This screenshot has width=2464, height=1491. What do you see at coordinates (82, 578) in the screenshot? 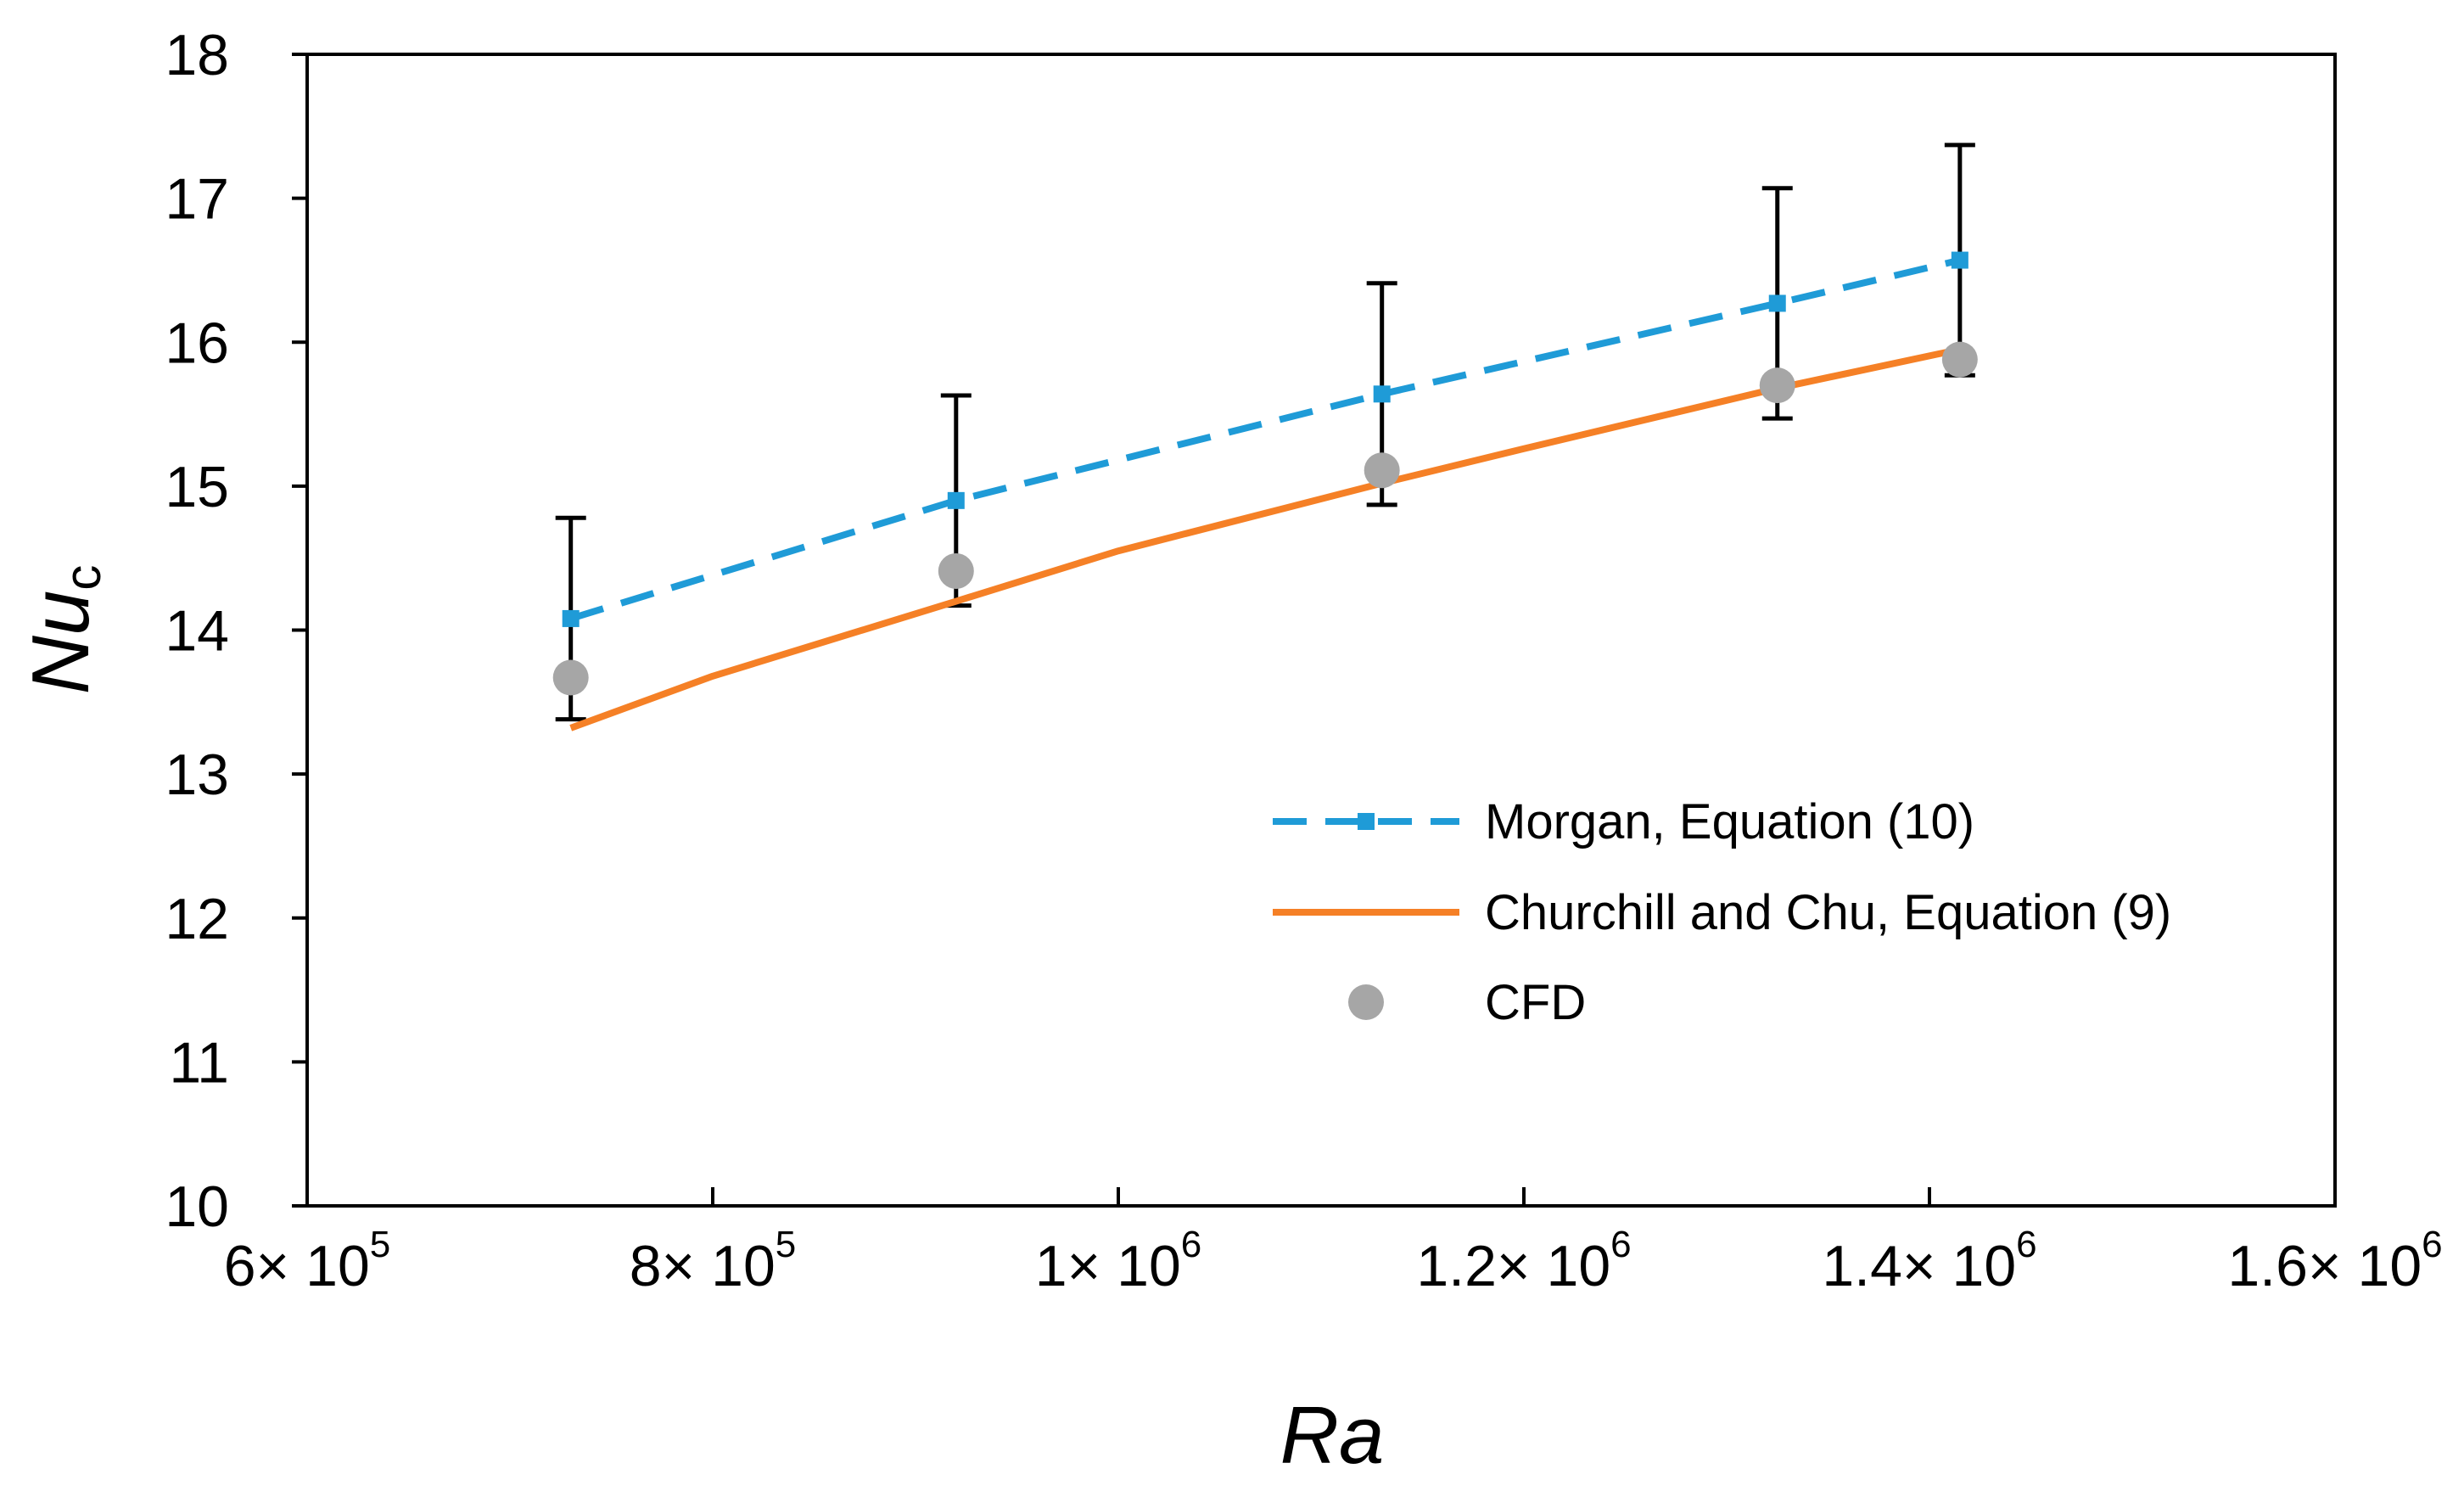
I see `y-axis-title-subscript: c` at bounding box center [82, 578].